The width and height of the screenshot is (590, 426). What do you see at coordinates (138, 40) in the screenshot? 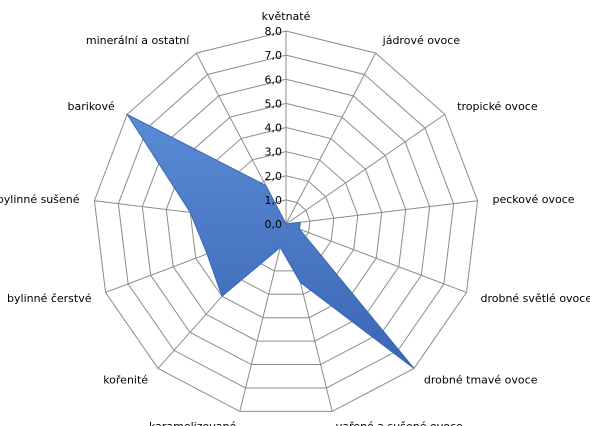
I see `category-label: minerální a ostatní` at bounding box center [138, 40].